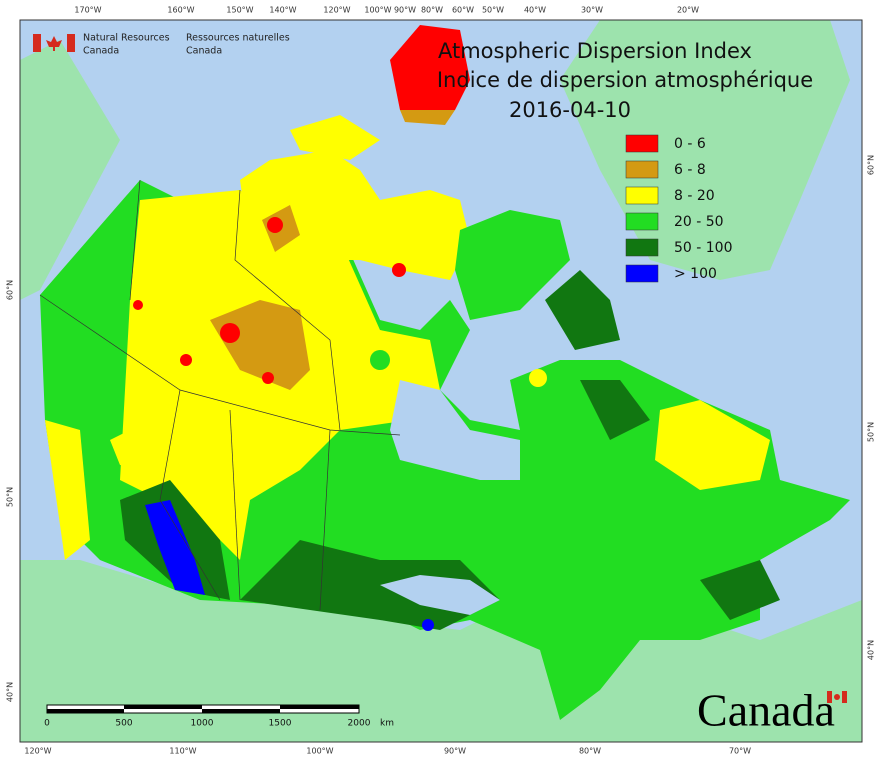 Image resolution: width=880 pixels, height=760 pixels. I want to click on baffin-green, so click(512, 265).